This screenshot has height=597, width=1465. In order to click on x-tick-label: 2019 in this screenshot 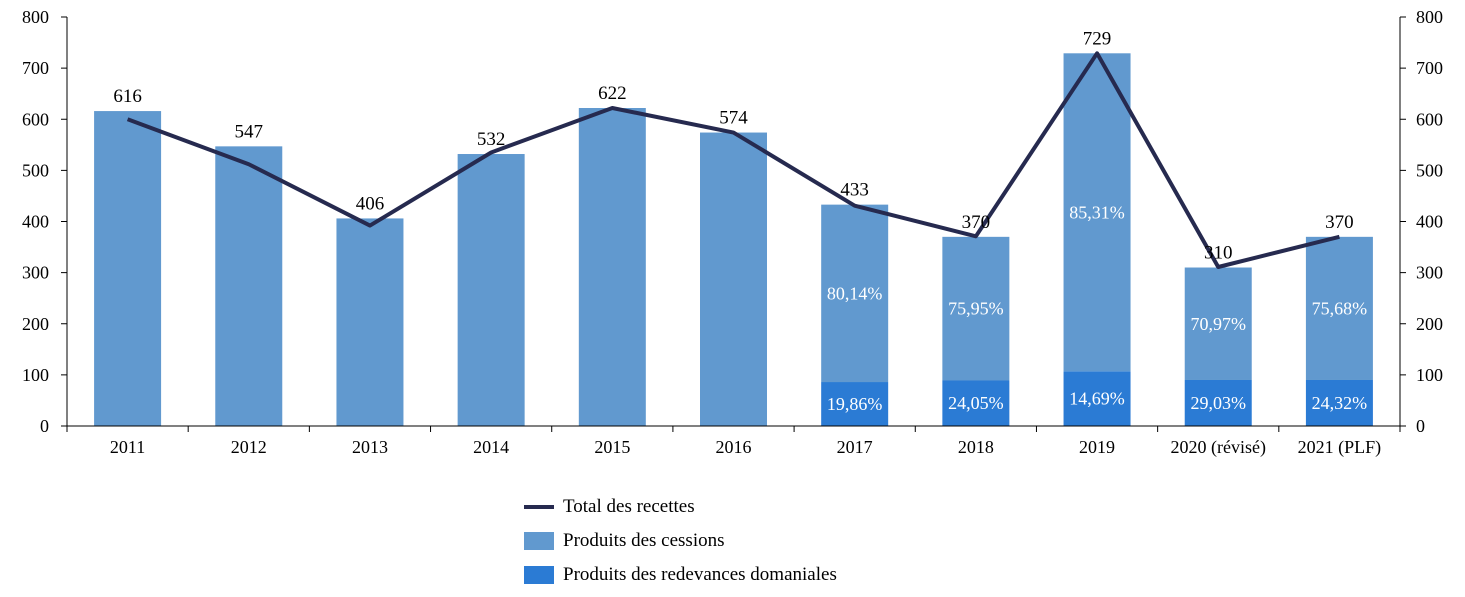, I will do `click(1097, 447)`.